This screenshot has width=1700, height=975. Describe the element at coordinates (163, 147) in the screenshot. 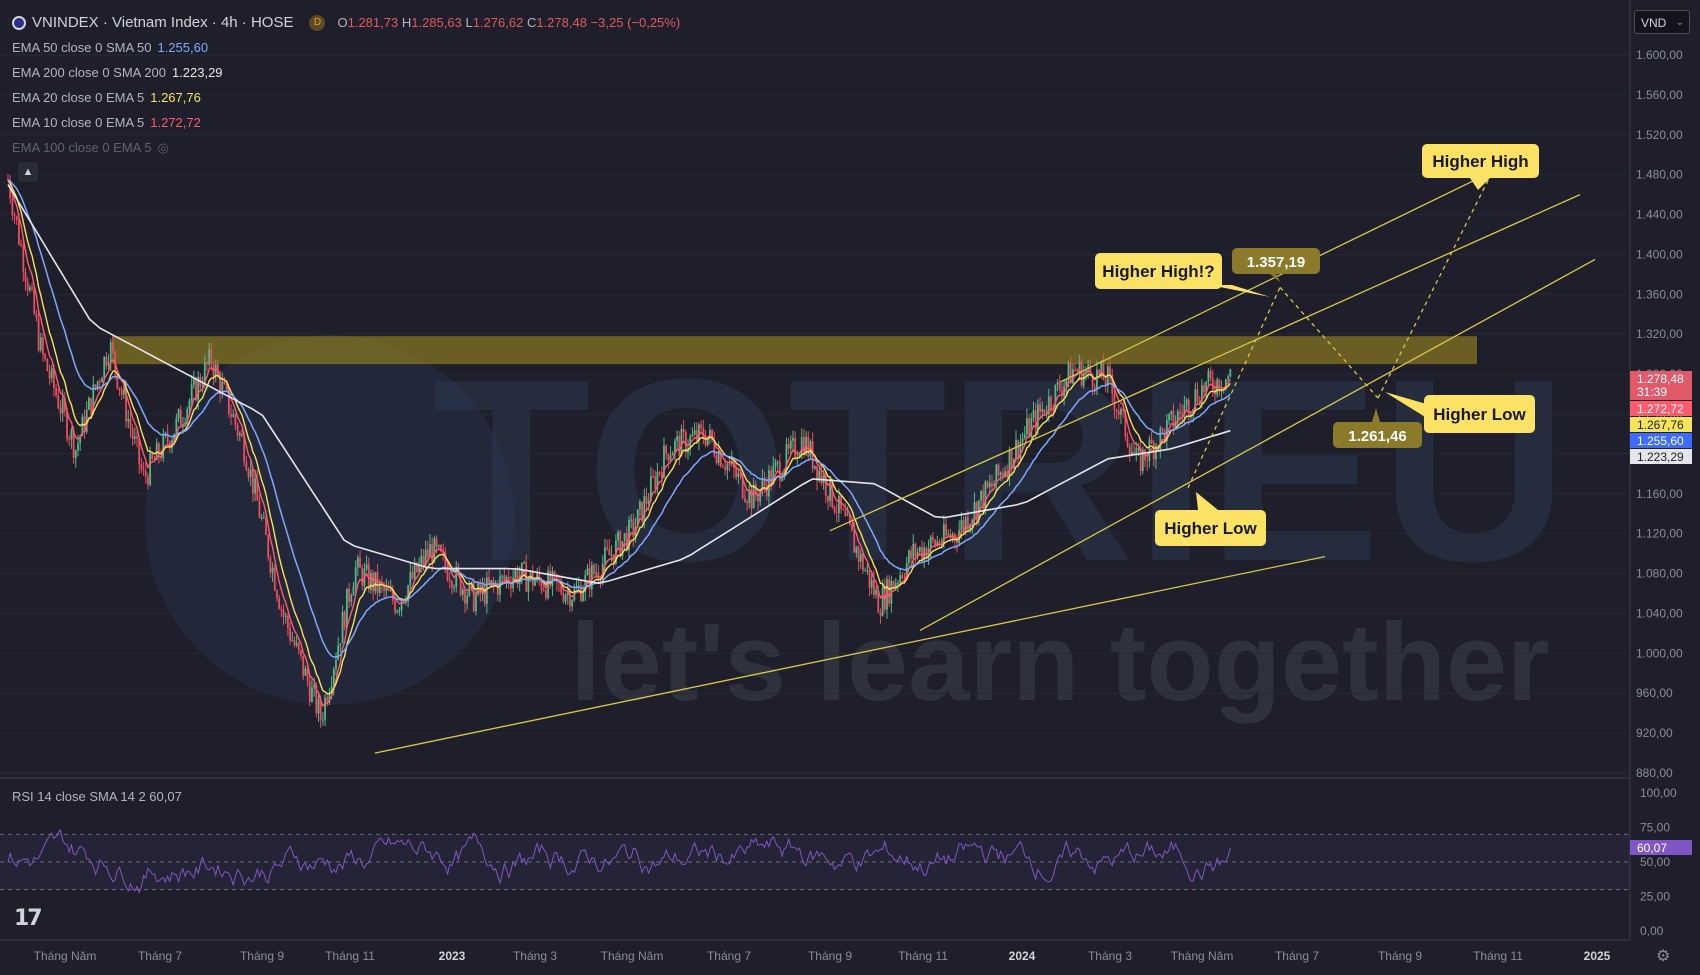

I see `eye-hidden-icon: ◎` at that location.